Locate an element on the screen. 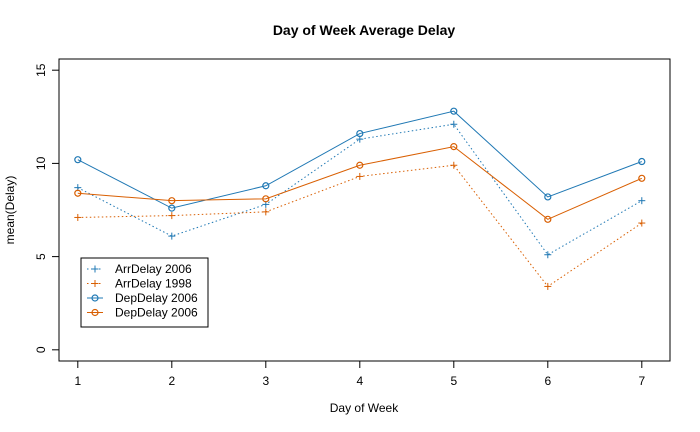 This screenshot has height=432, width=700. legend-item: ArrDelay 2006 is located at coordinates (139, 269).